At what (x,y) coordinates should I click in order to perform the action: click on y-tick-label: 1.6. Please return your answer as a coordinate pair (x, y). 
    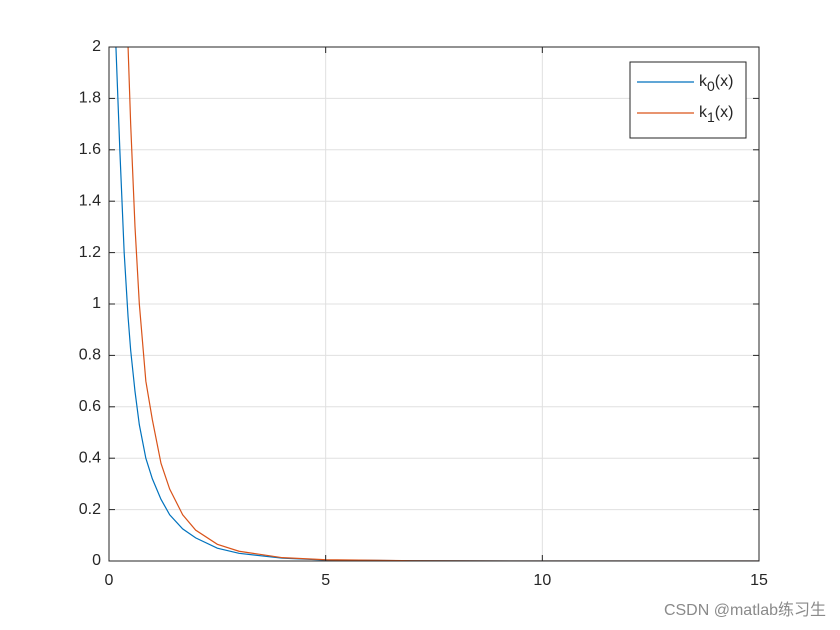
    Looking at the image, I should click on (90, 149).